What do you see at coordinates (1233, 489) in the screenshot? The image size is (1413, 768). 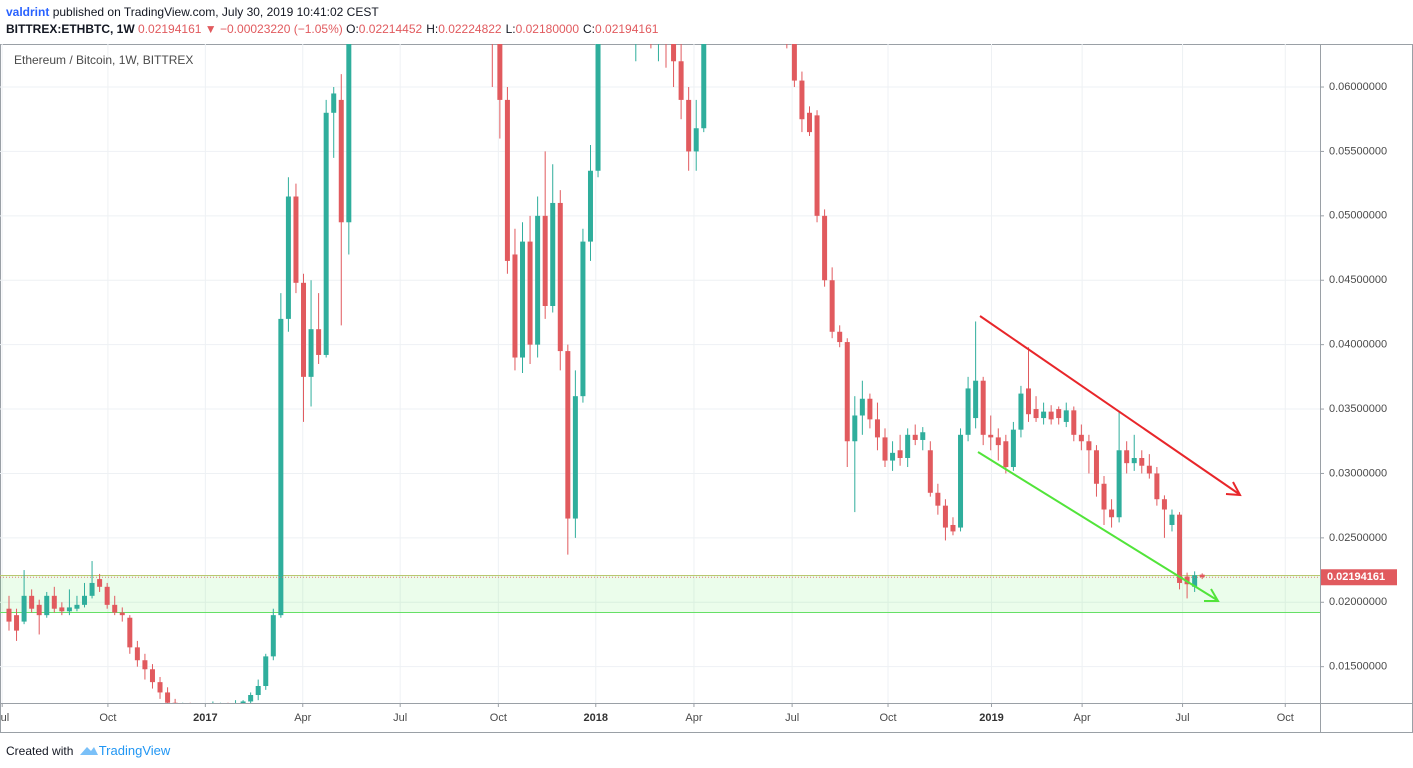 I see `resistance-arrow-head` at bounding box center [1233, 489].